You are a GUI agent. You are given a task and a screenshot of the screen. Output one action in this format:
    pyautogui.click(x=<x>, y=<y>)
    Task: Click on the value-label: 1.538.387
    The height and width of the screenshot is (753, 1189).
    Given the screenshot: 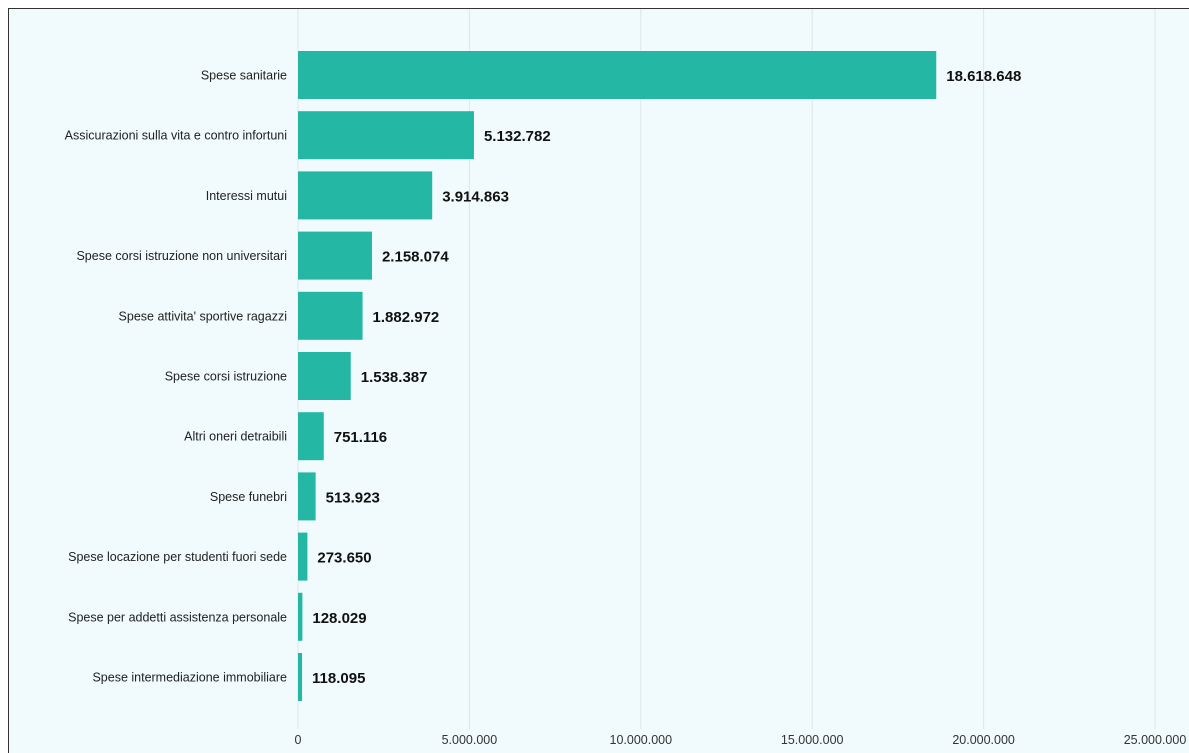 What is the action you would take?
    pyautogui.click(x=394, y=377)
    